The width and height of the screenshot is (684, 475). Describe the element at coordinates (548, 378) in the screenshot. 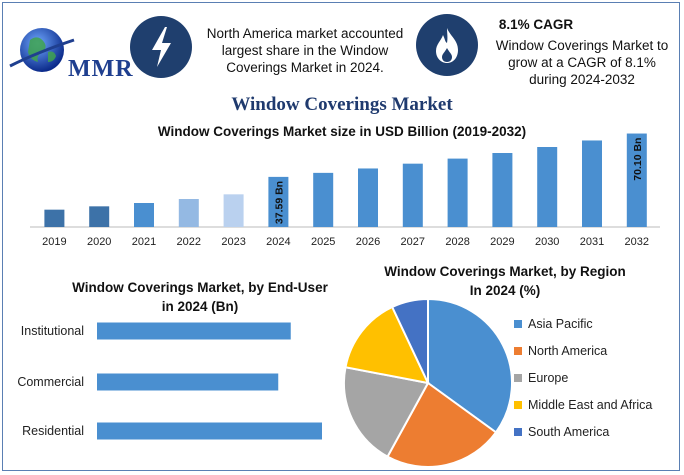

I see `legend-label: Europe` at that location.